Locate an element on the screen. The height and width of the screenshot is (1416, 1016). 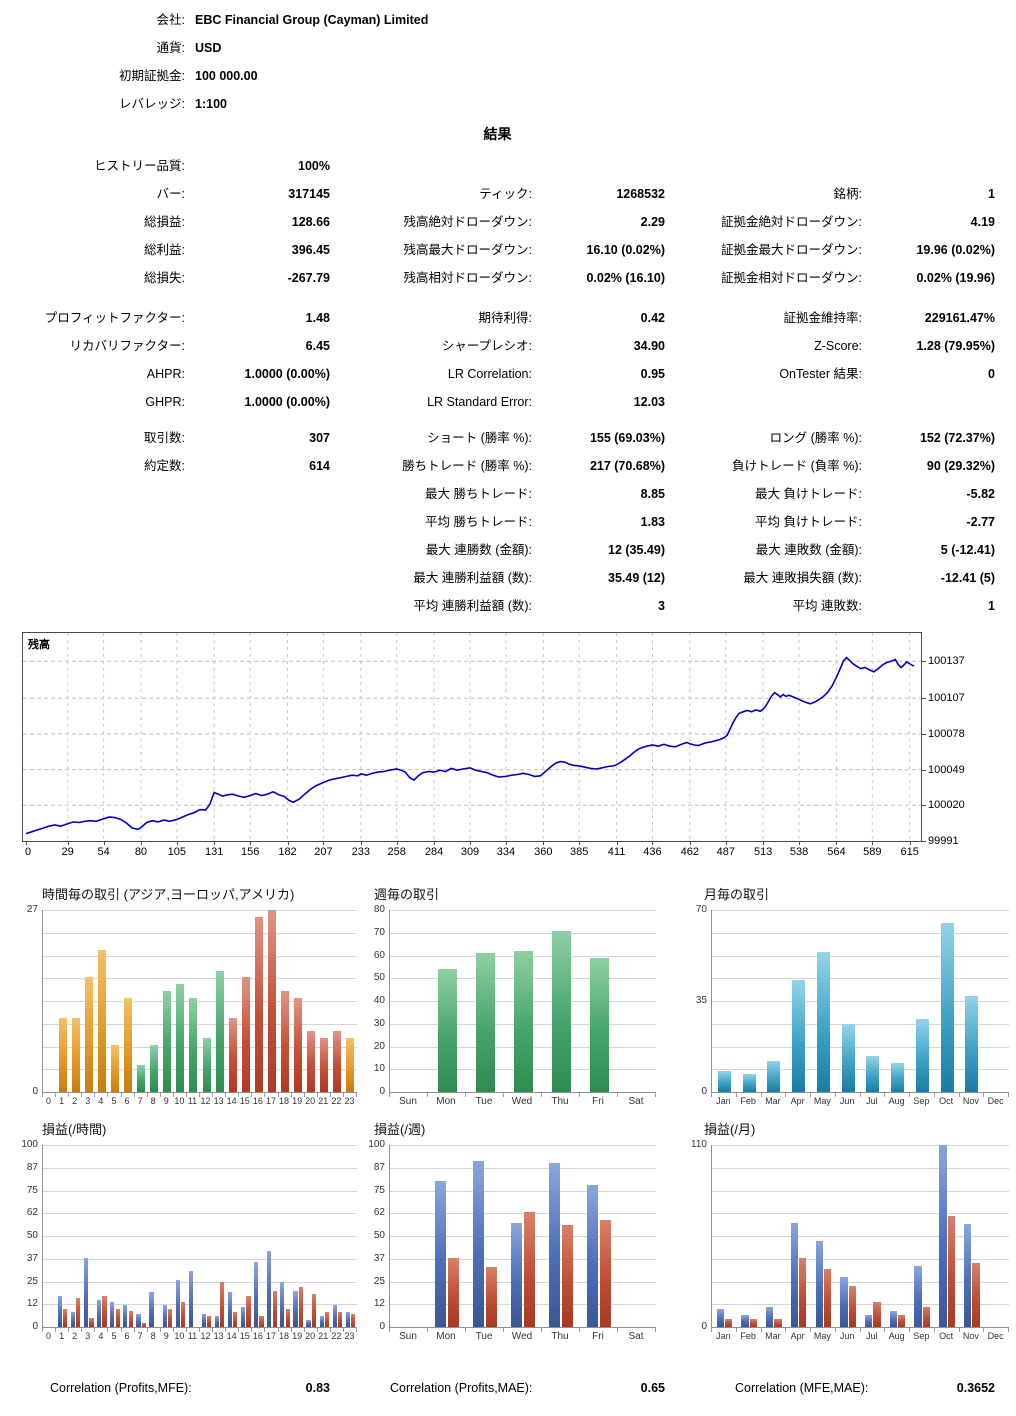
x-axis-label: 5 is located at coordinates (114, 1336).